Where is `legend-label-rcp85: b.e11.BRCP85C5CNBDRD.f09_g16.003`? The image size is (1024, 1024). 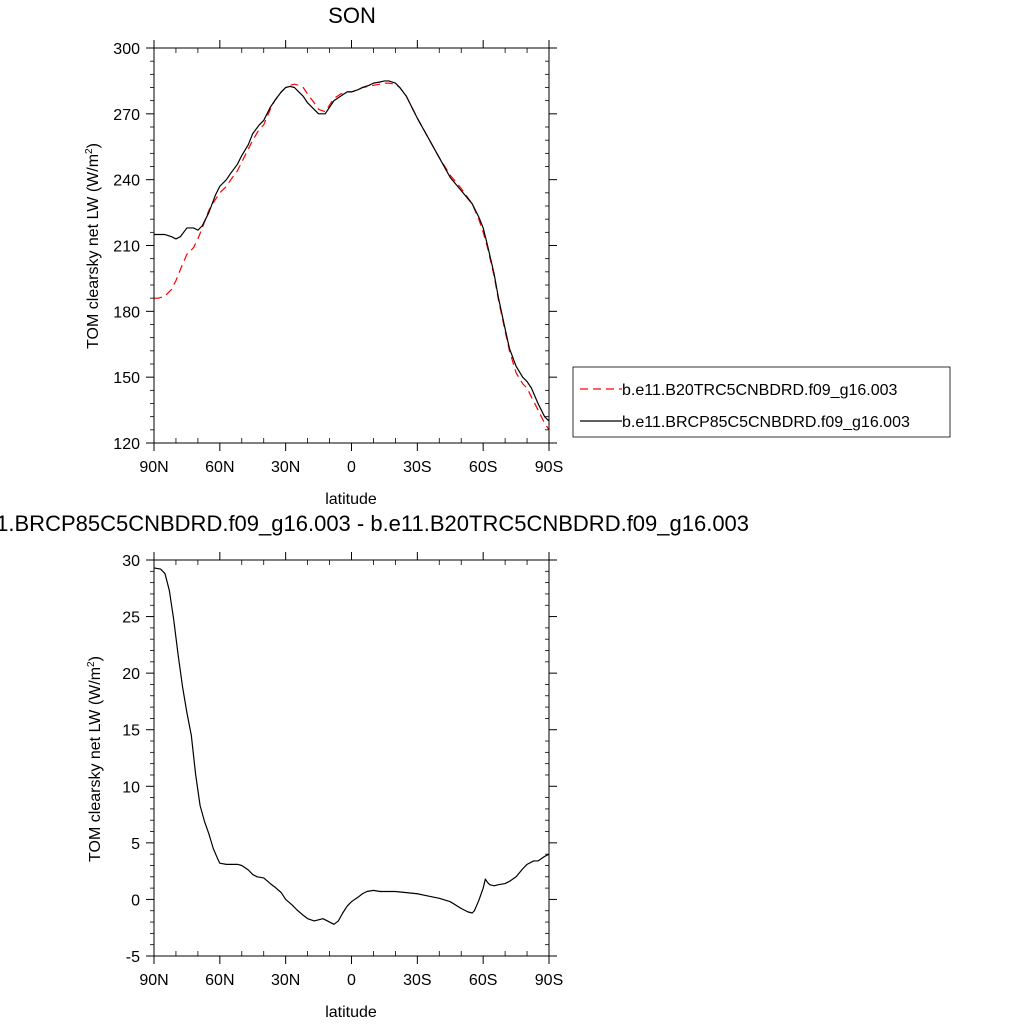 legend-label-rcp85: b.e11.BRCP85C5CNBDRD.f09_g16.003 is located at coordinates (766, 422).